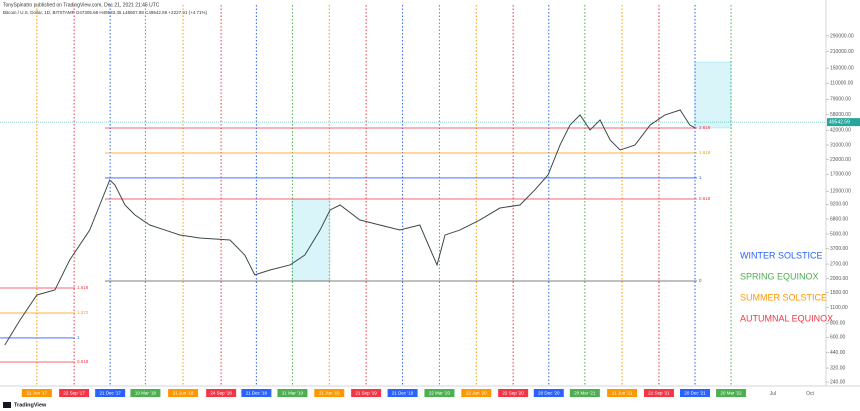  Describe the element at coordinates (781, 255) in the screenshot. I see `legend-entry: WINTER SOLSTICE` at that location.